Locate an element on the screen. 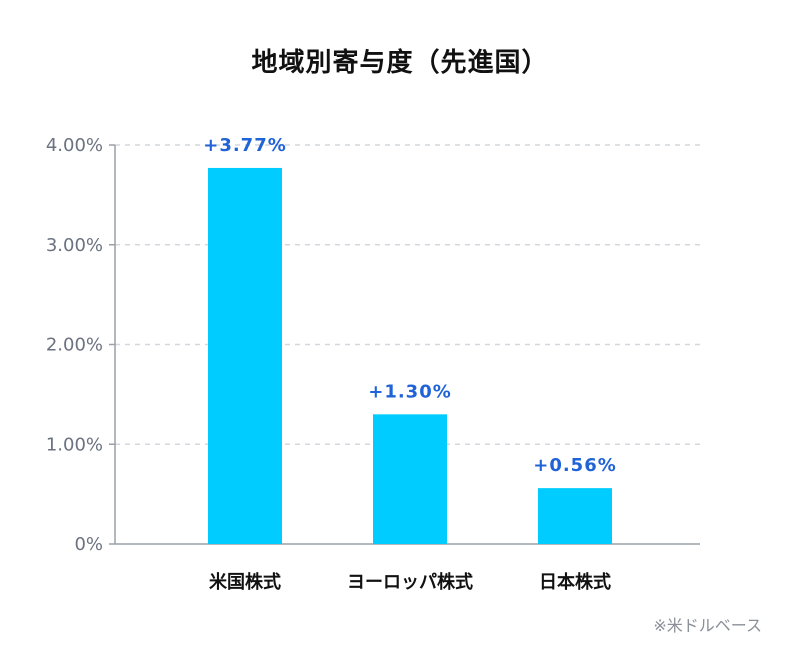 This screenshot has height=660, width=800. category-label: ヨーロッパ株式 is located at coordinates (410, 582).